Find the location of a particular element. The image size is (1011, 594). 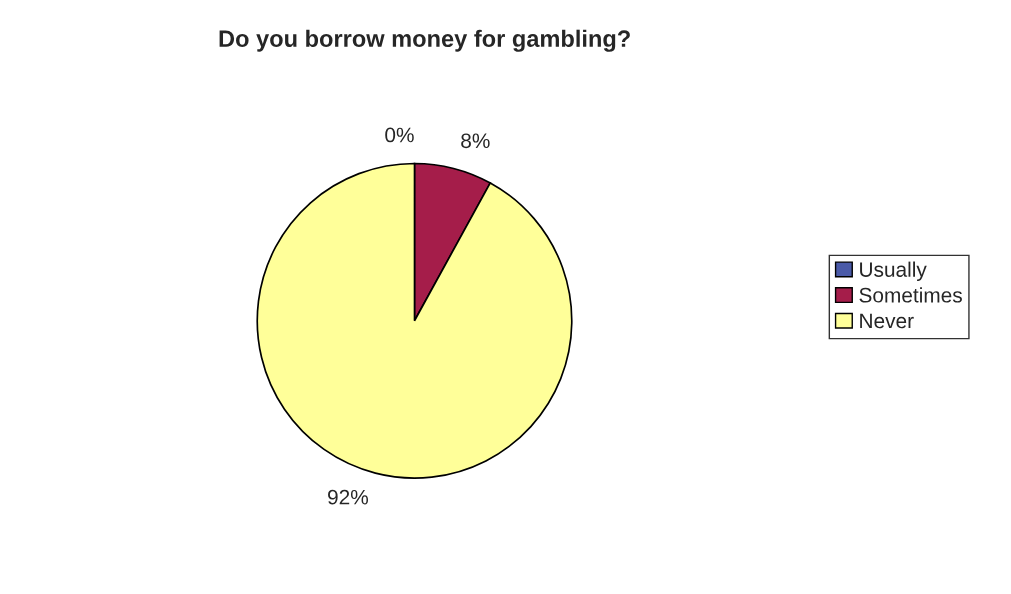

chart-title: Do you borrow money for gambling? is located at coordinates (424, 40).